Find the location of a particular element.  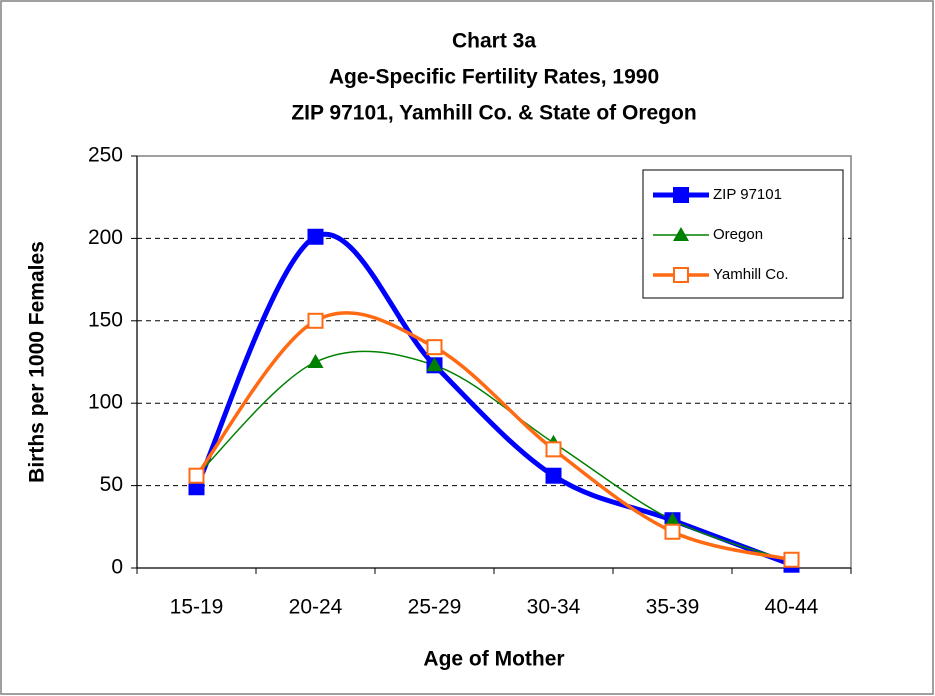

x-tick-label: 35-39 is located at coordinates (673, 607).